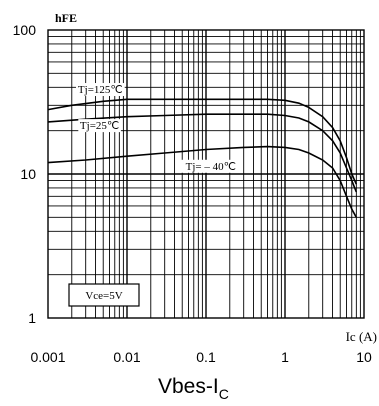  I want to click on series-label: Tj=25℃, so click(99, 126).